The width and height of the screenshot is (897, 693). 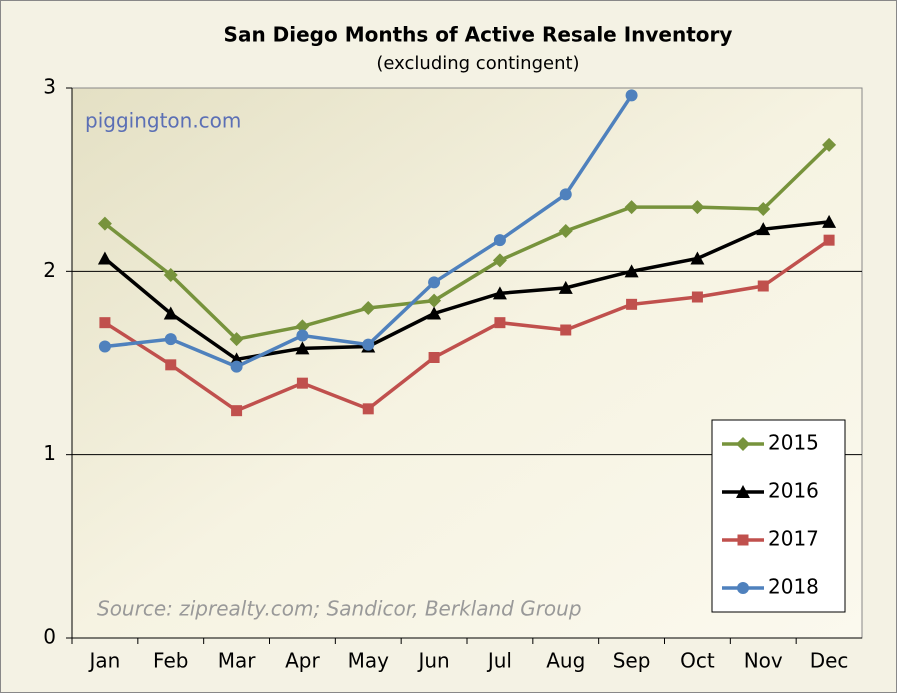 I want to click on x-tick-label: Apr, so click(x=302, y=661).